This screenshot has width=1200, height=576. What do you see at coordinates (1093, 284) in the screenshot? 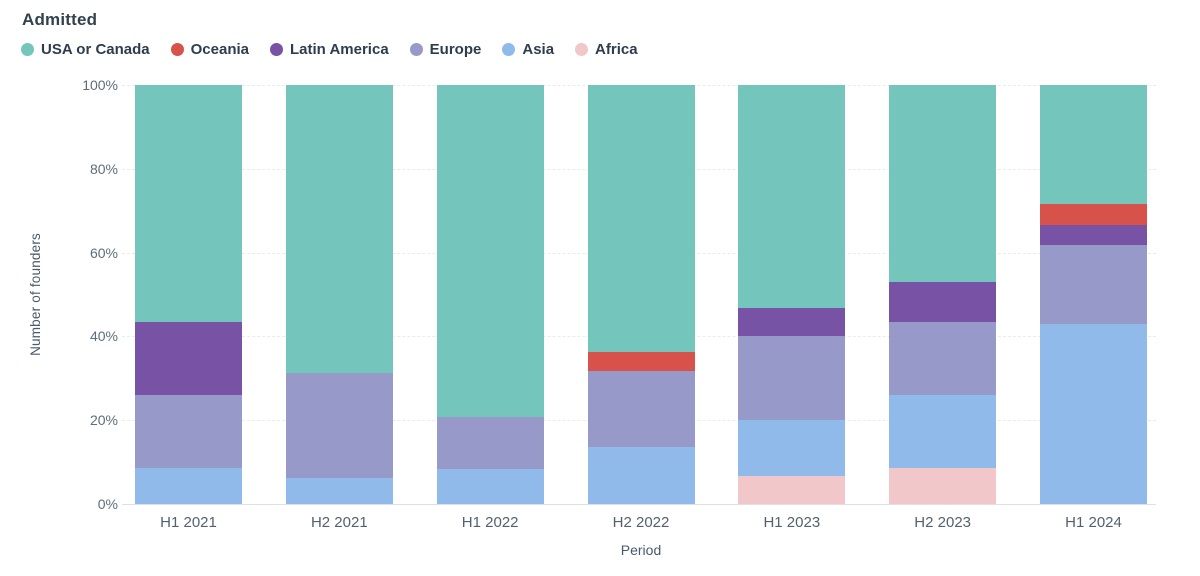
I see `bar-segment-h1-2024-europe` at bounding box center [1093, 284].